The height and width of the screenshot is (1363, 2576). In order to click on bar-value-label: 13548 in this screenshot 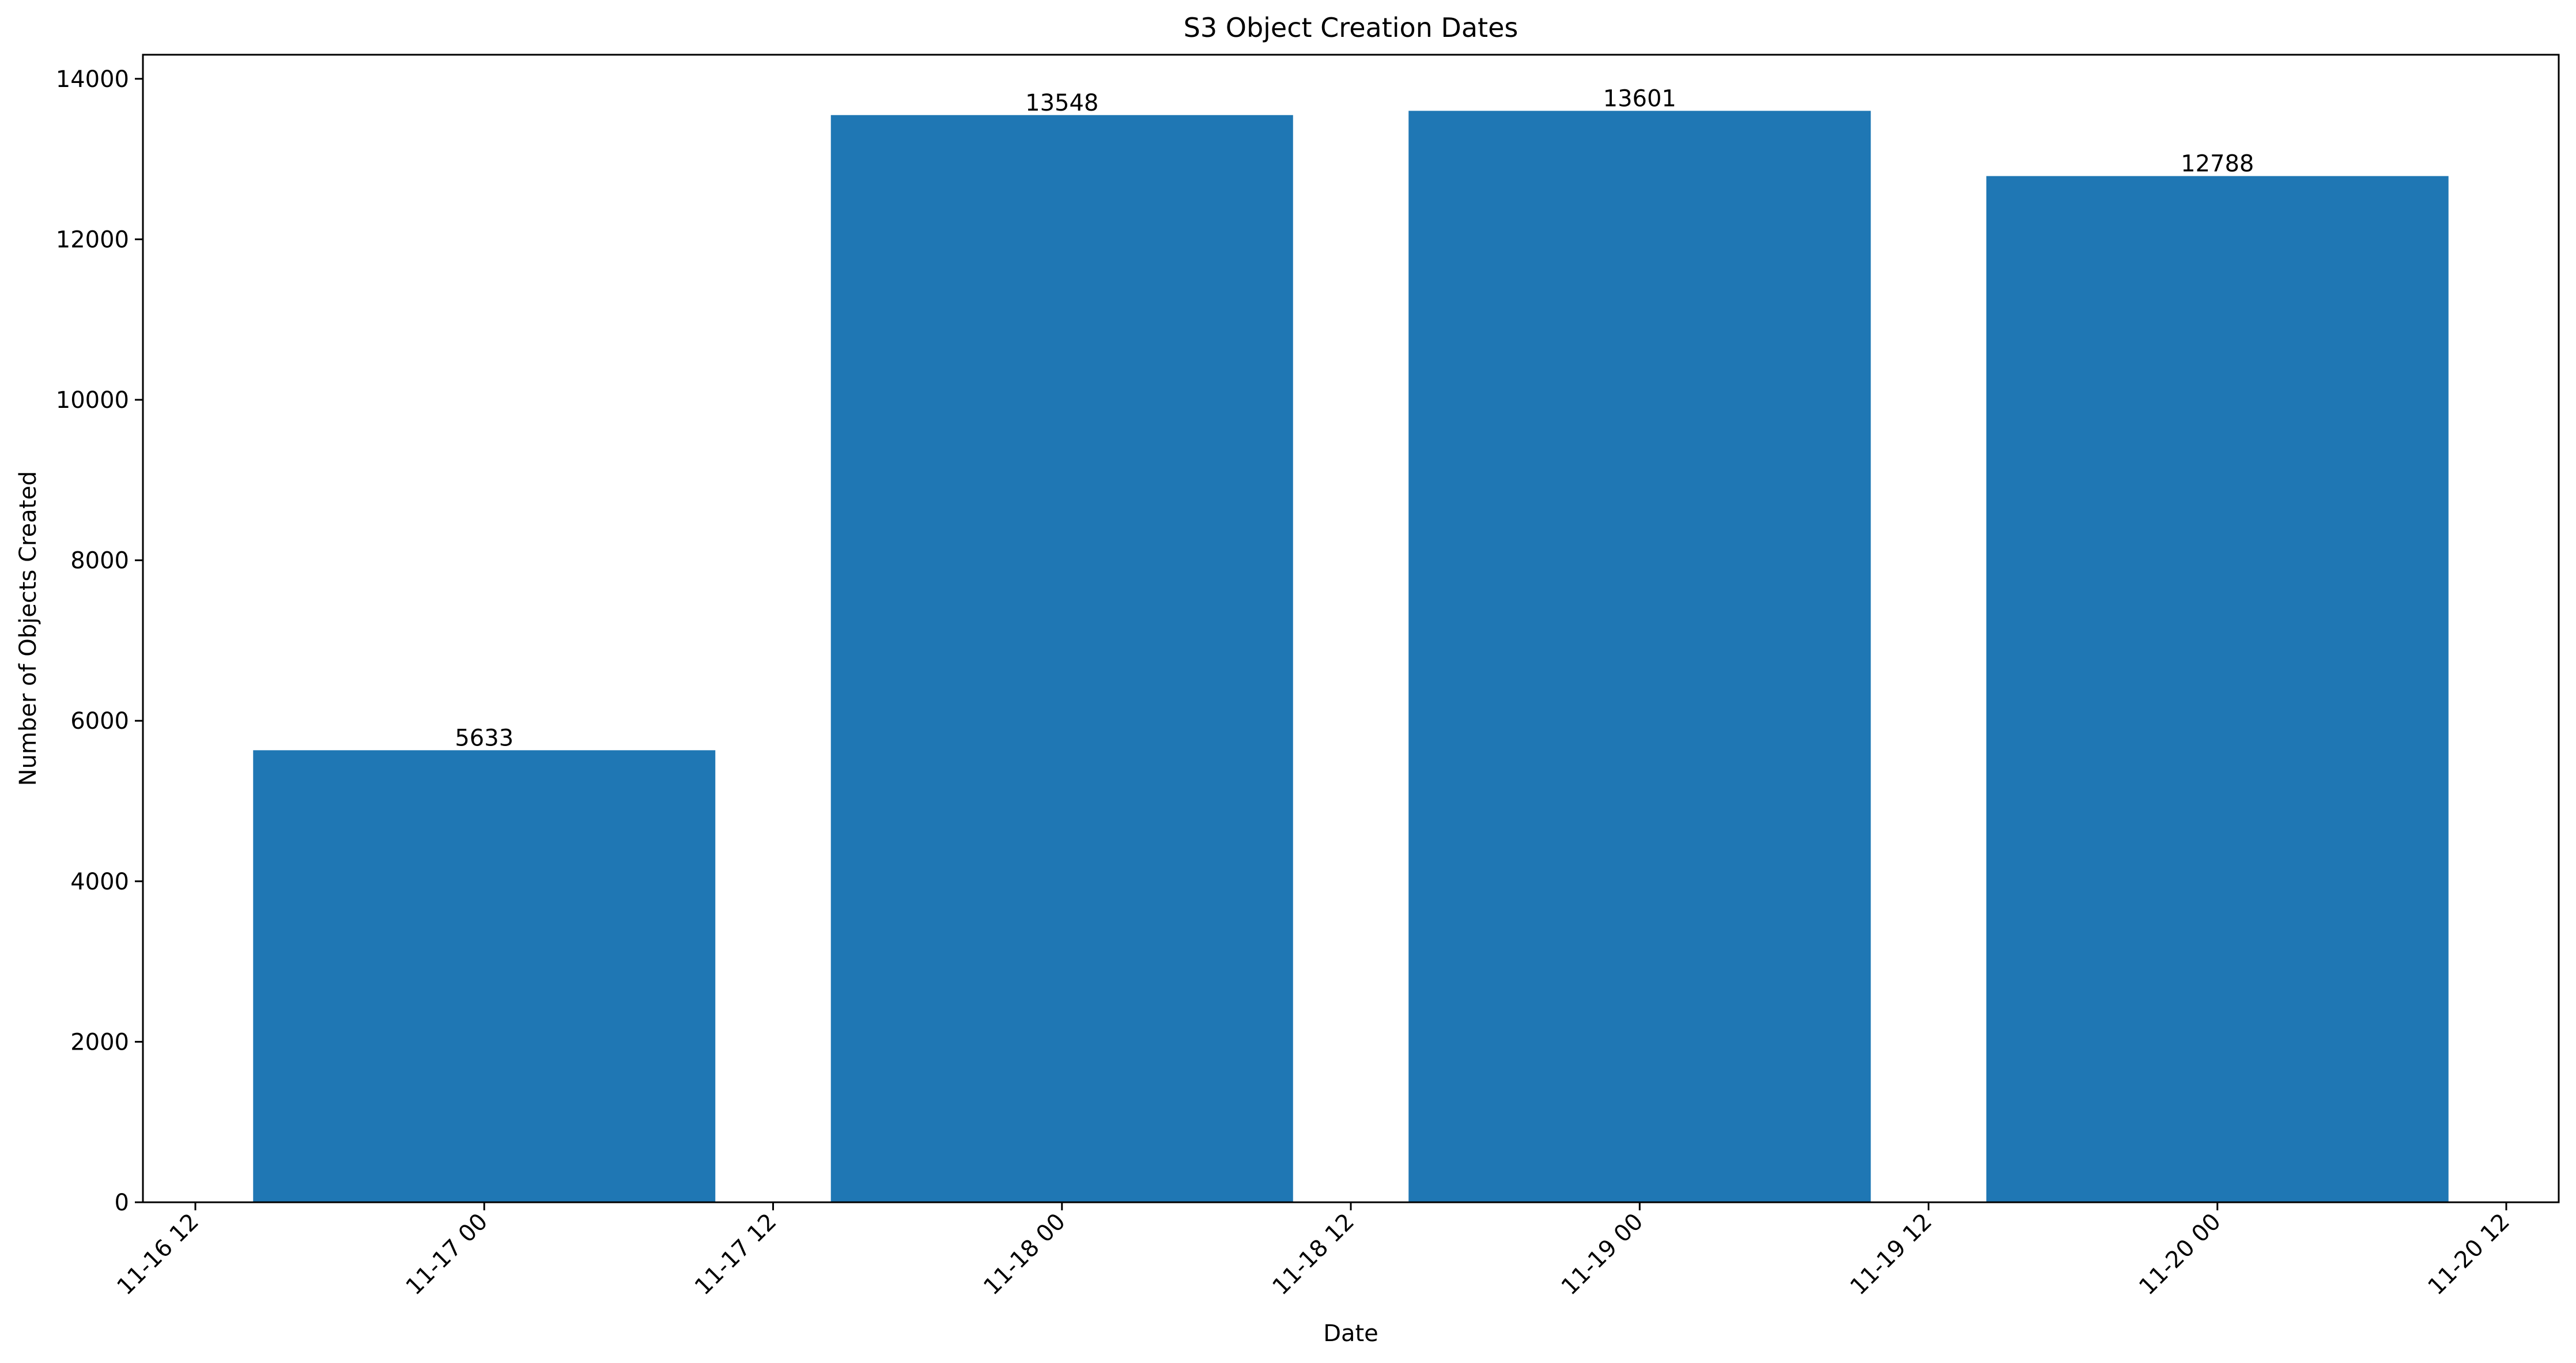, I will do `click(1061, 103)`.